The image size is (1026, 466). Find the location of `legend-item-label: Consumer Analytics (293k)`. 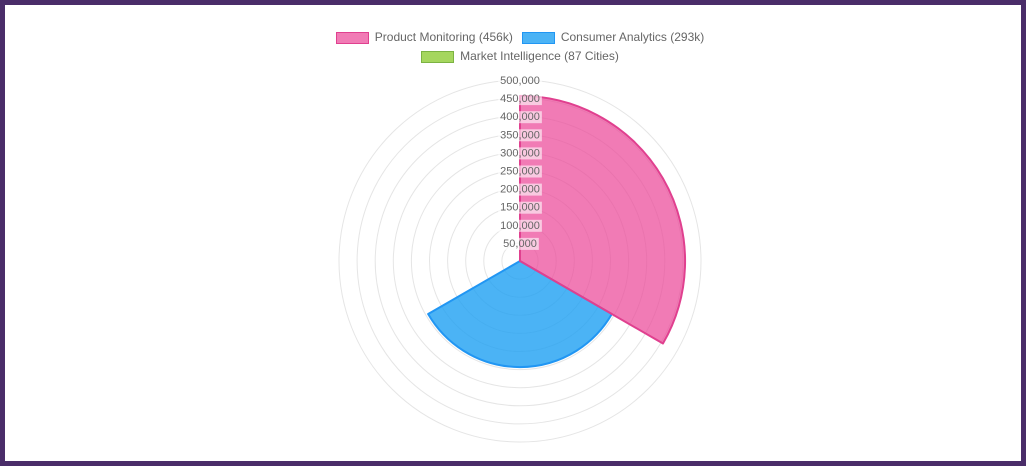

legend-item-label: Consumer Analytics (293k) is located at coordinates (632, 37).